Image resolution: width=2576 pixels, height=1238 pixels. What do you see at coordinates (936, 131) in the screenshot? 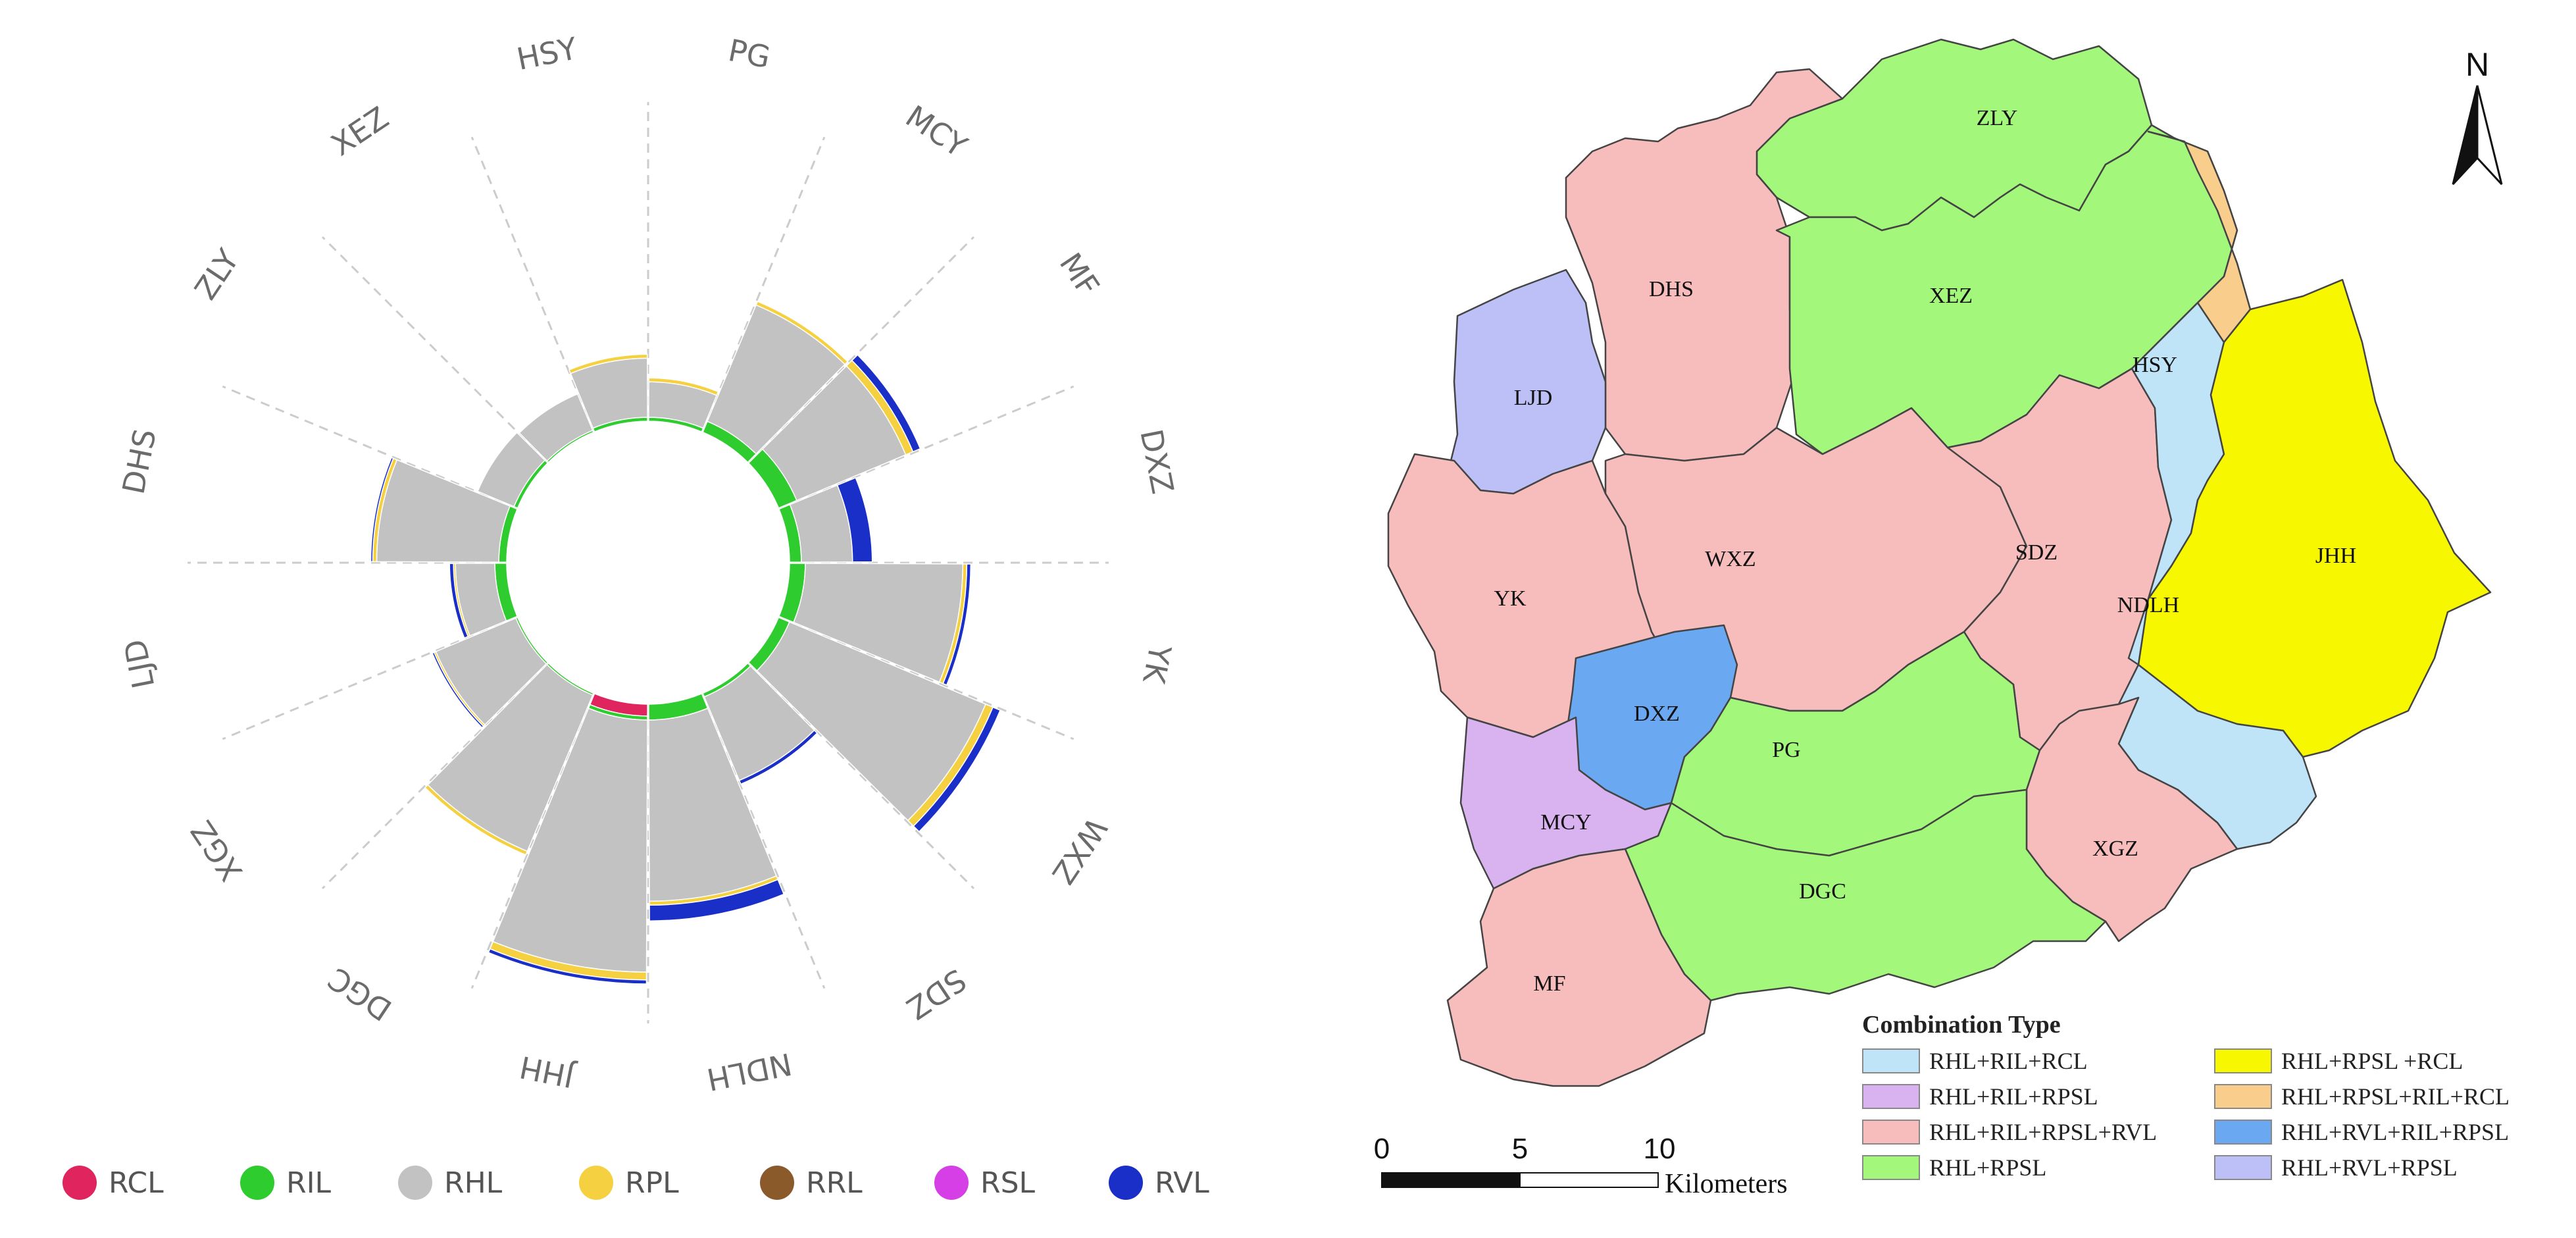
I see `category-label-mcy: MCY` at bounding box center [936, 131].